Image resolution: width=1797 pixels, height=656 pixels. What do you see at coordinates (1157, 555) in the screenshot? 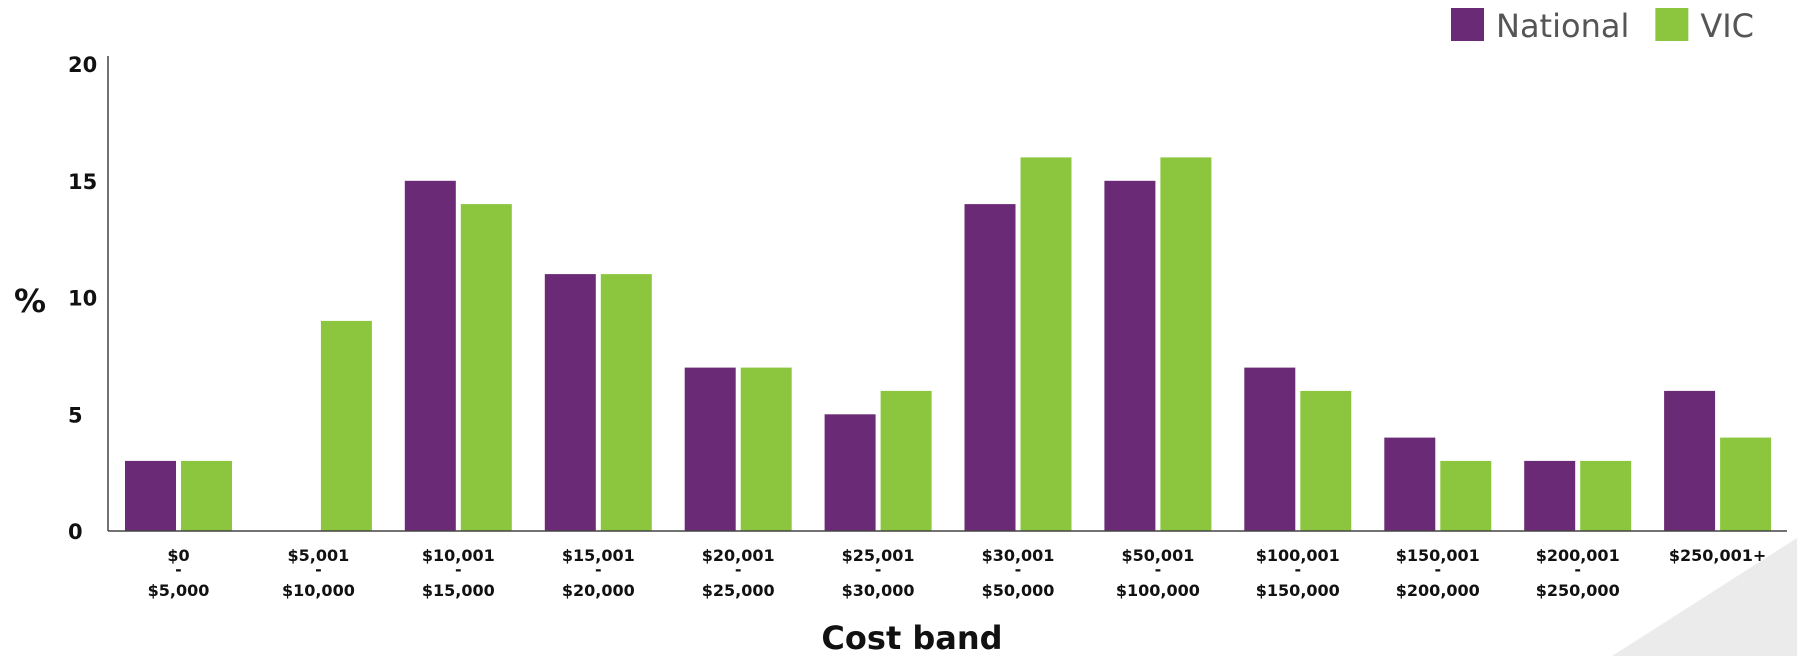
I see `x-category-label: $50,001` at bounding box center [1157, 555].